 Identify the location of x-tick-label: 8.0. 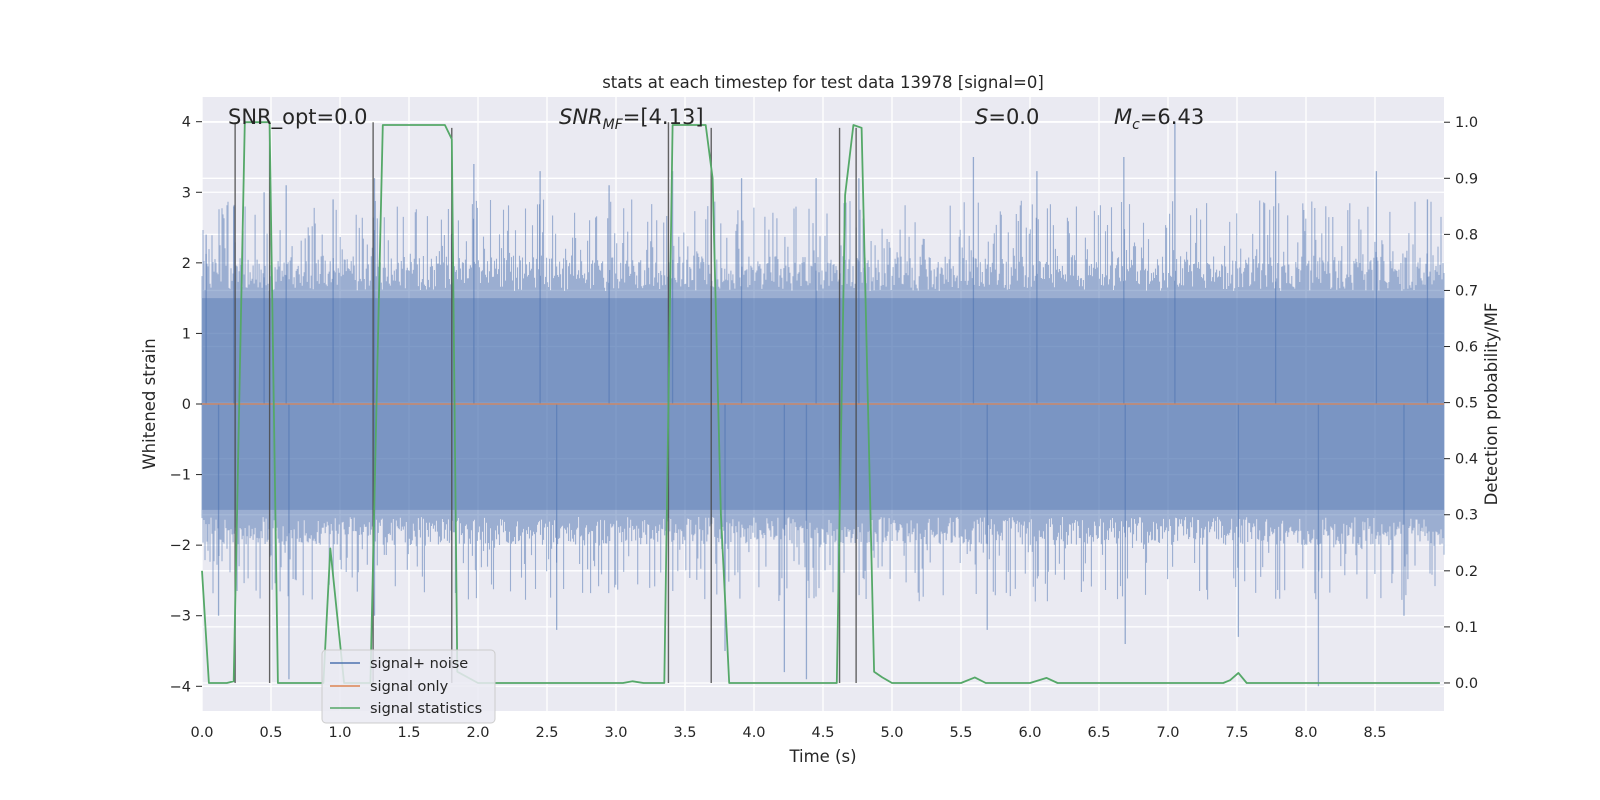
(1305, 733).